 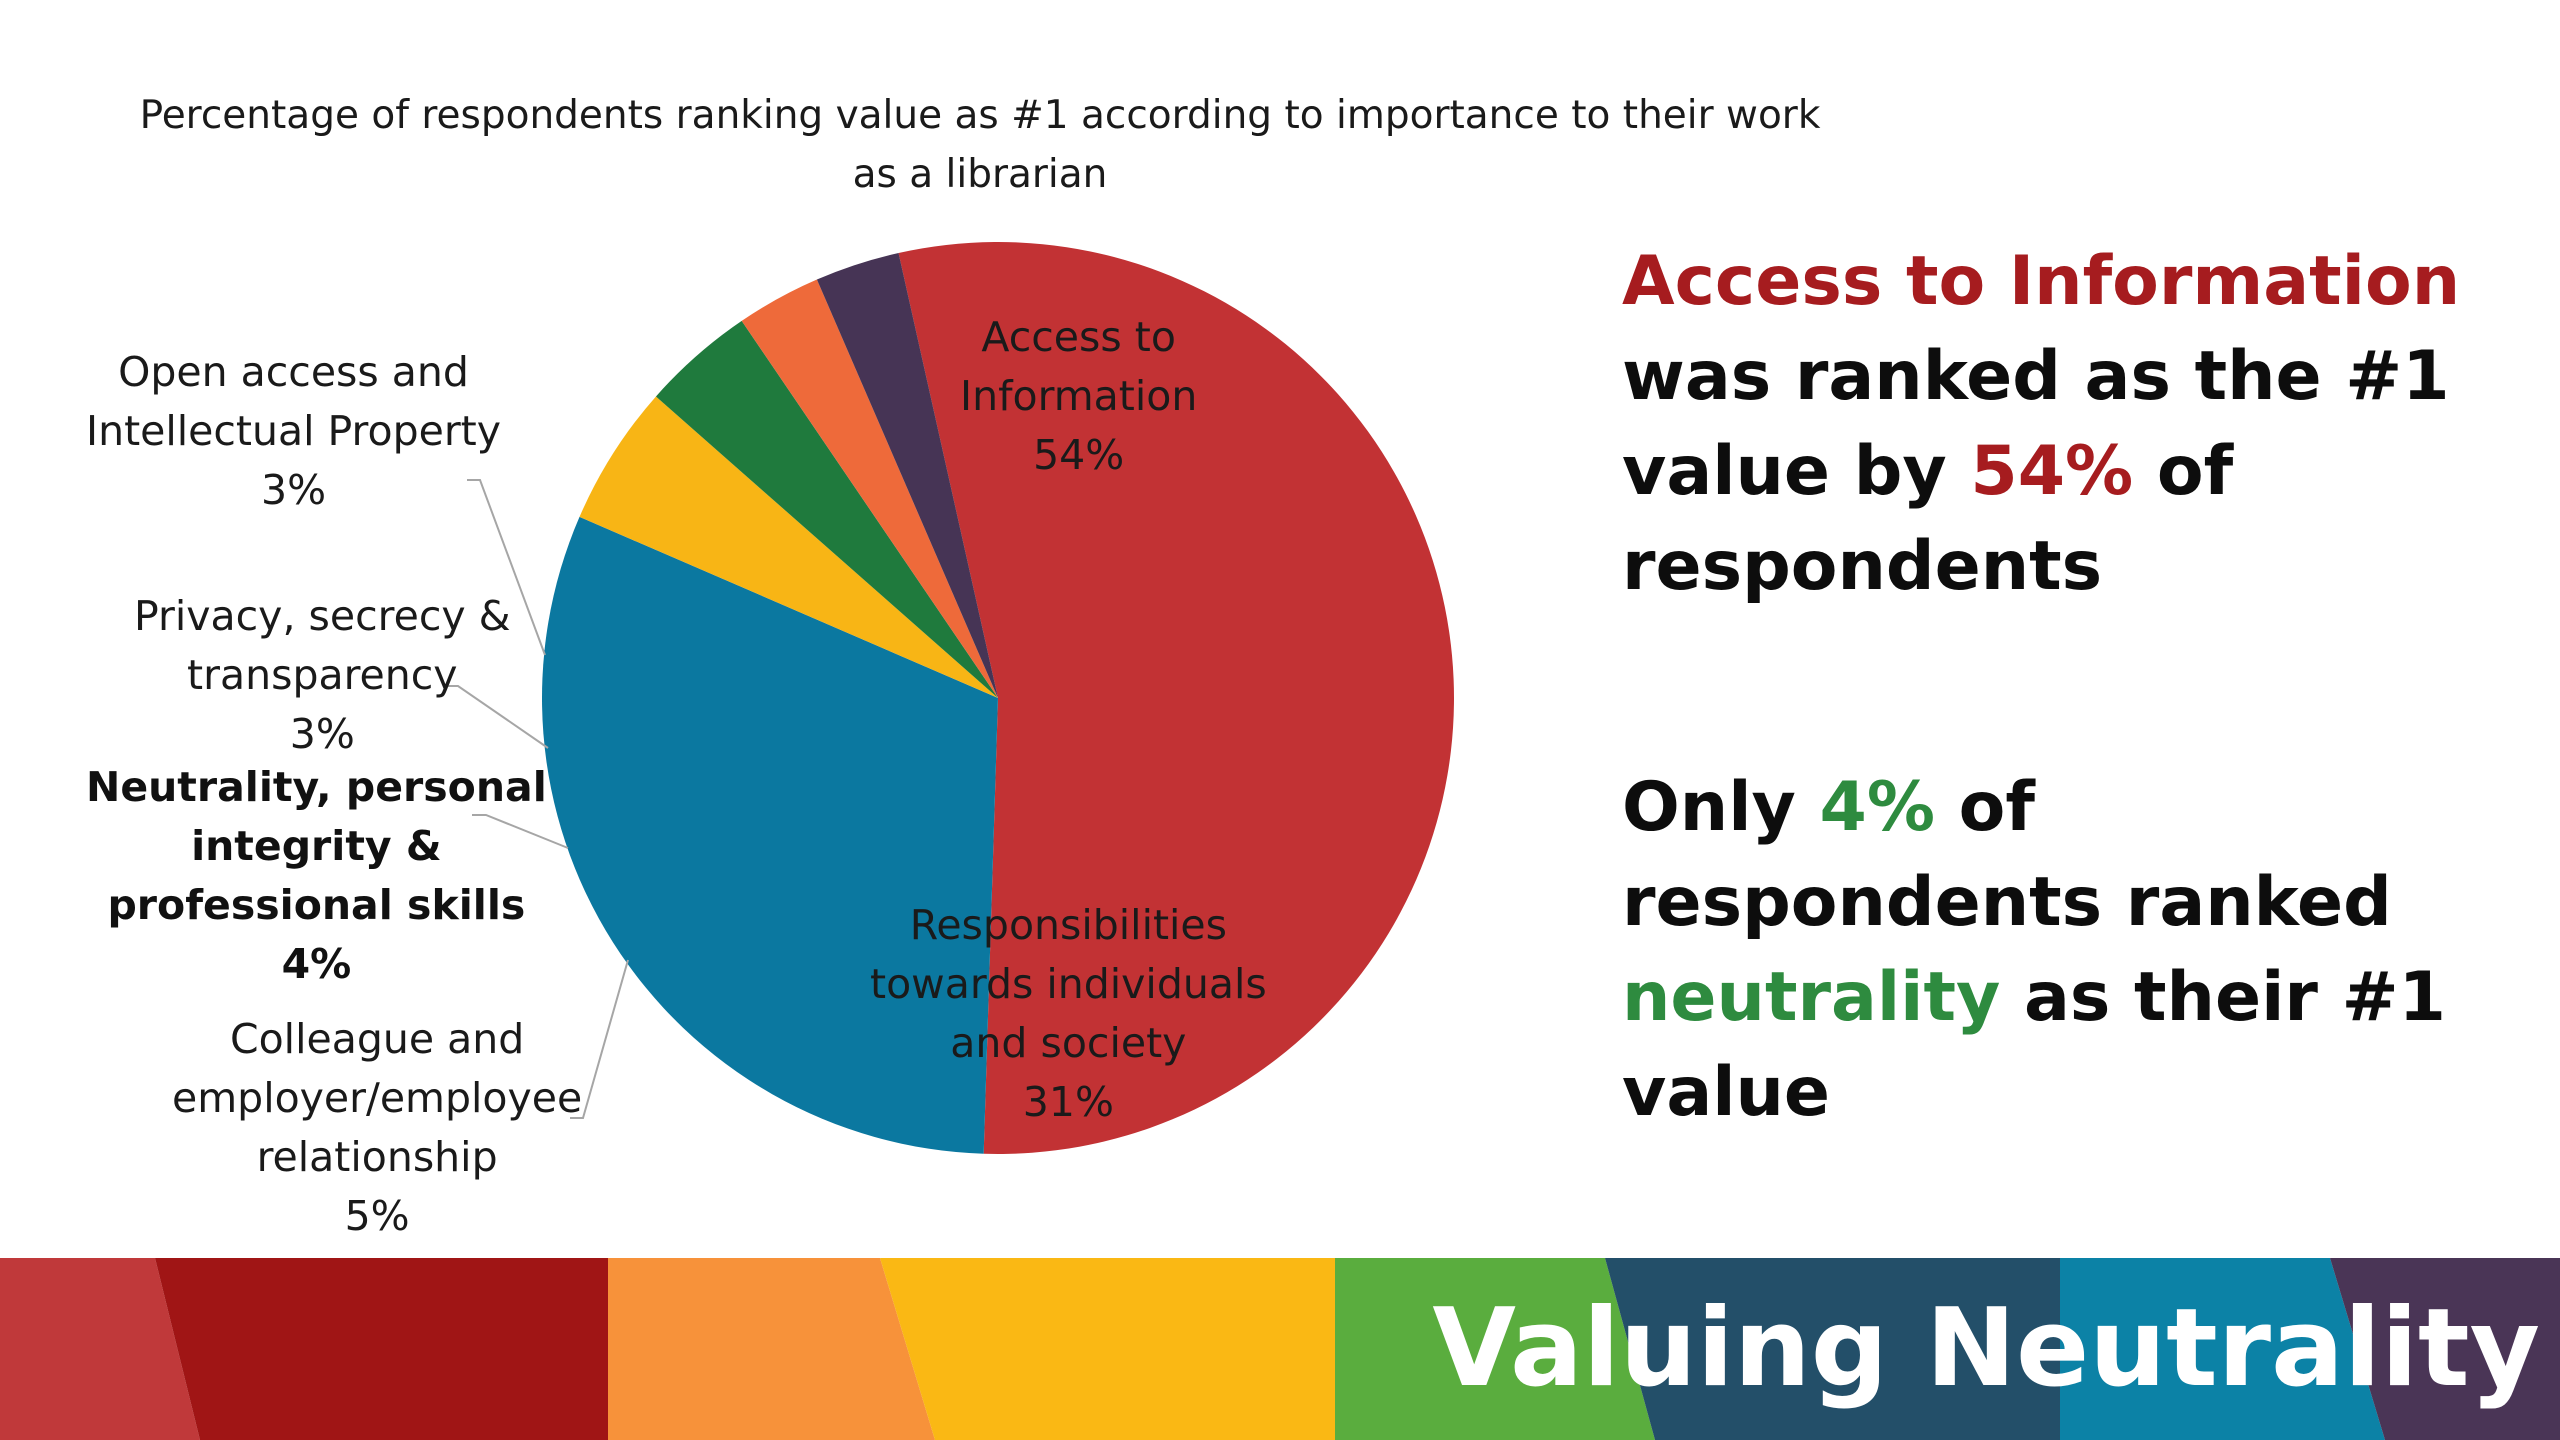 I want to click on slice-label-access: Access to Information 54%, so click(x=1079, y=396).